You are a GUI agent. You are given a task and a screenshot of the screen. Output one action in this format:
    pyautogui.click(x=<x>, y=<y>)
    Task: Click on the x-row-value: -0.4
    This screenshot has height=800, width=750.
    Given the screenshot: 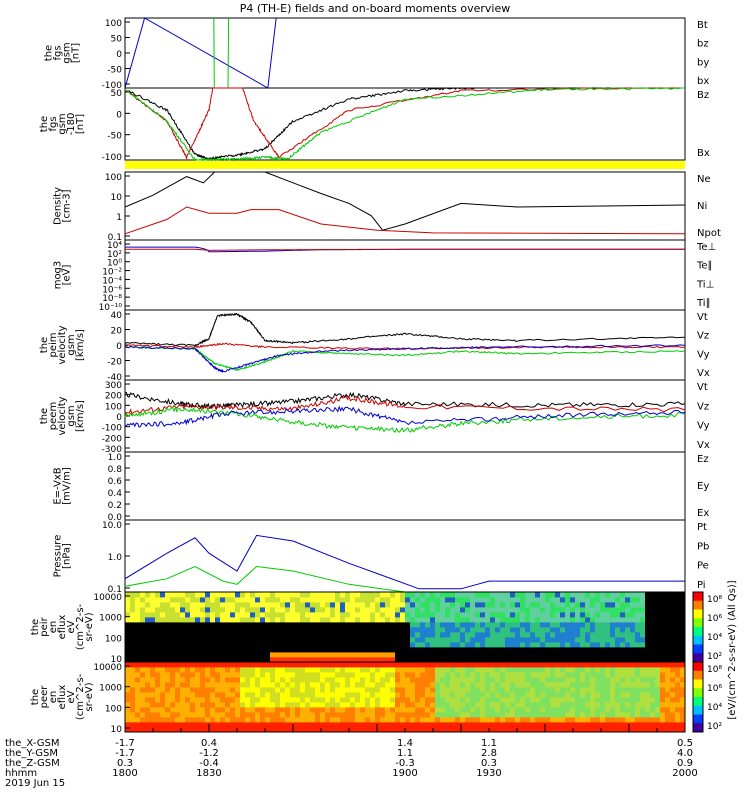 What is the action you would take?
    pyautogui.click(x=209, y=763)
    